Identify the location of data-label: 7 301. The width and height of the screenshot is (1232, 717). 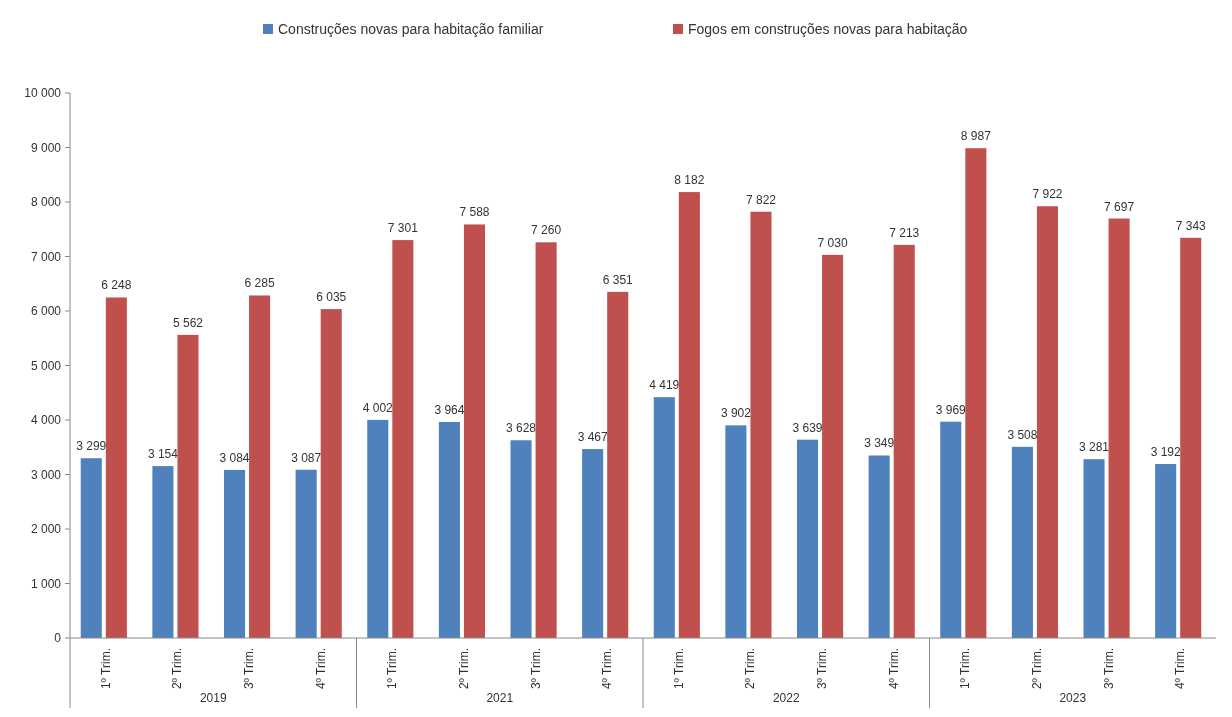
(403, 228).